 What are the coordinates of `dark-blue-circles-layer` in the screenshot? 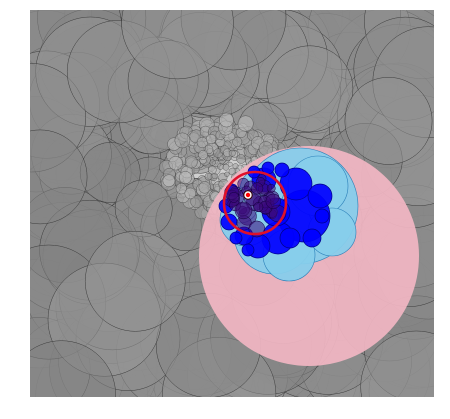 It's located at (255, 206).